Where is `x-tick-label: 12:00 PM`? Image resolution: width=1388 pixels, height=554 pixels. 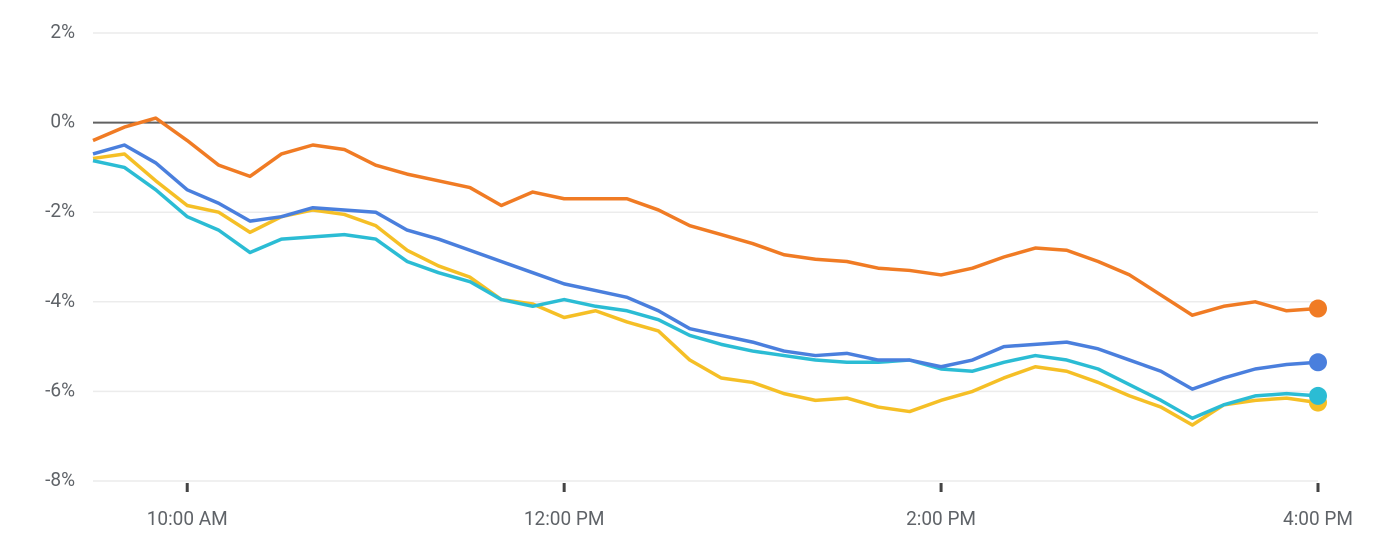 x-tick-label: 12:00 PM is located at coordinates (564, 518).